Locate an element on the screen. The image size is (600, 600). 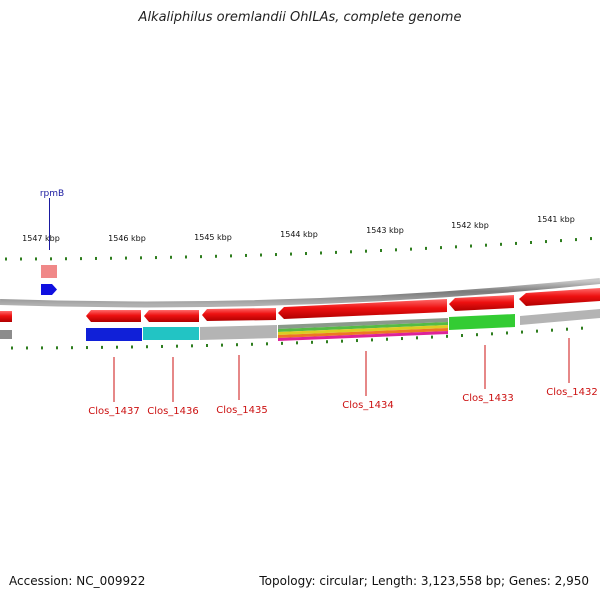
gene-leader-lines is located at coordinates (341, 370).